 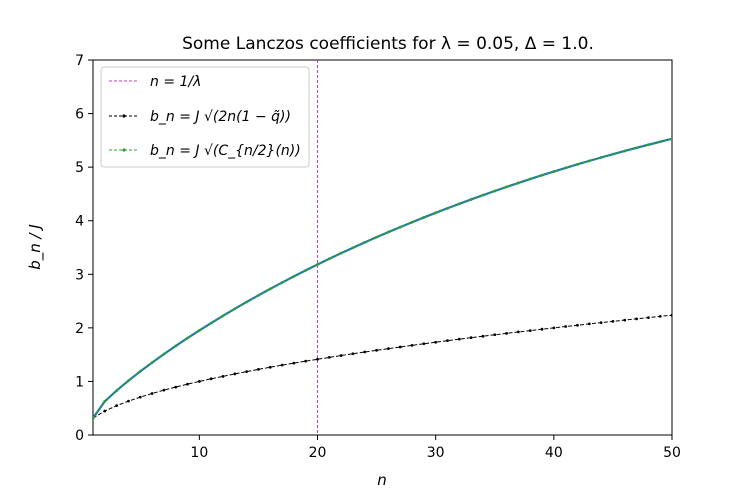 What do you see at coordinates (79, 222) in the screenshot?
I see `y-tick-label: 4` at bounding box center [79, 222].